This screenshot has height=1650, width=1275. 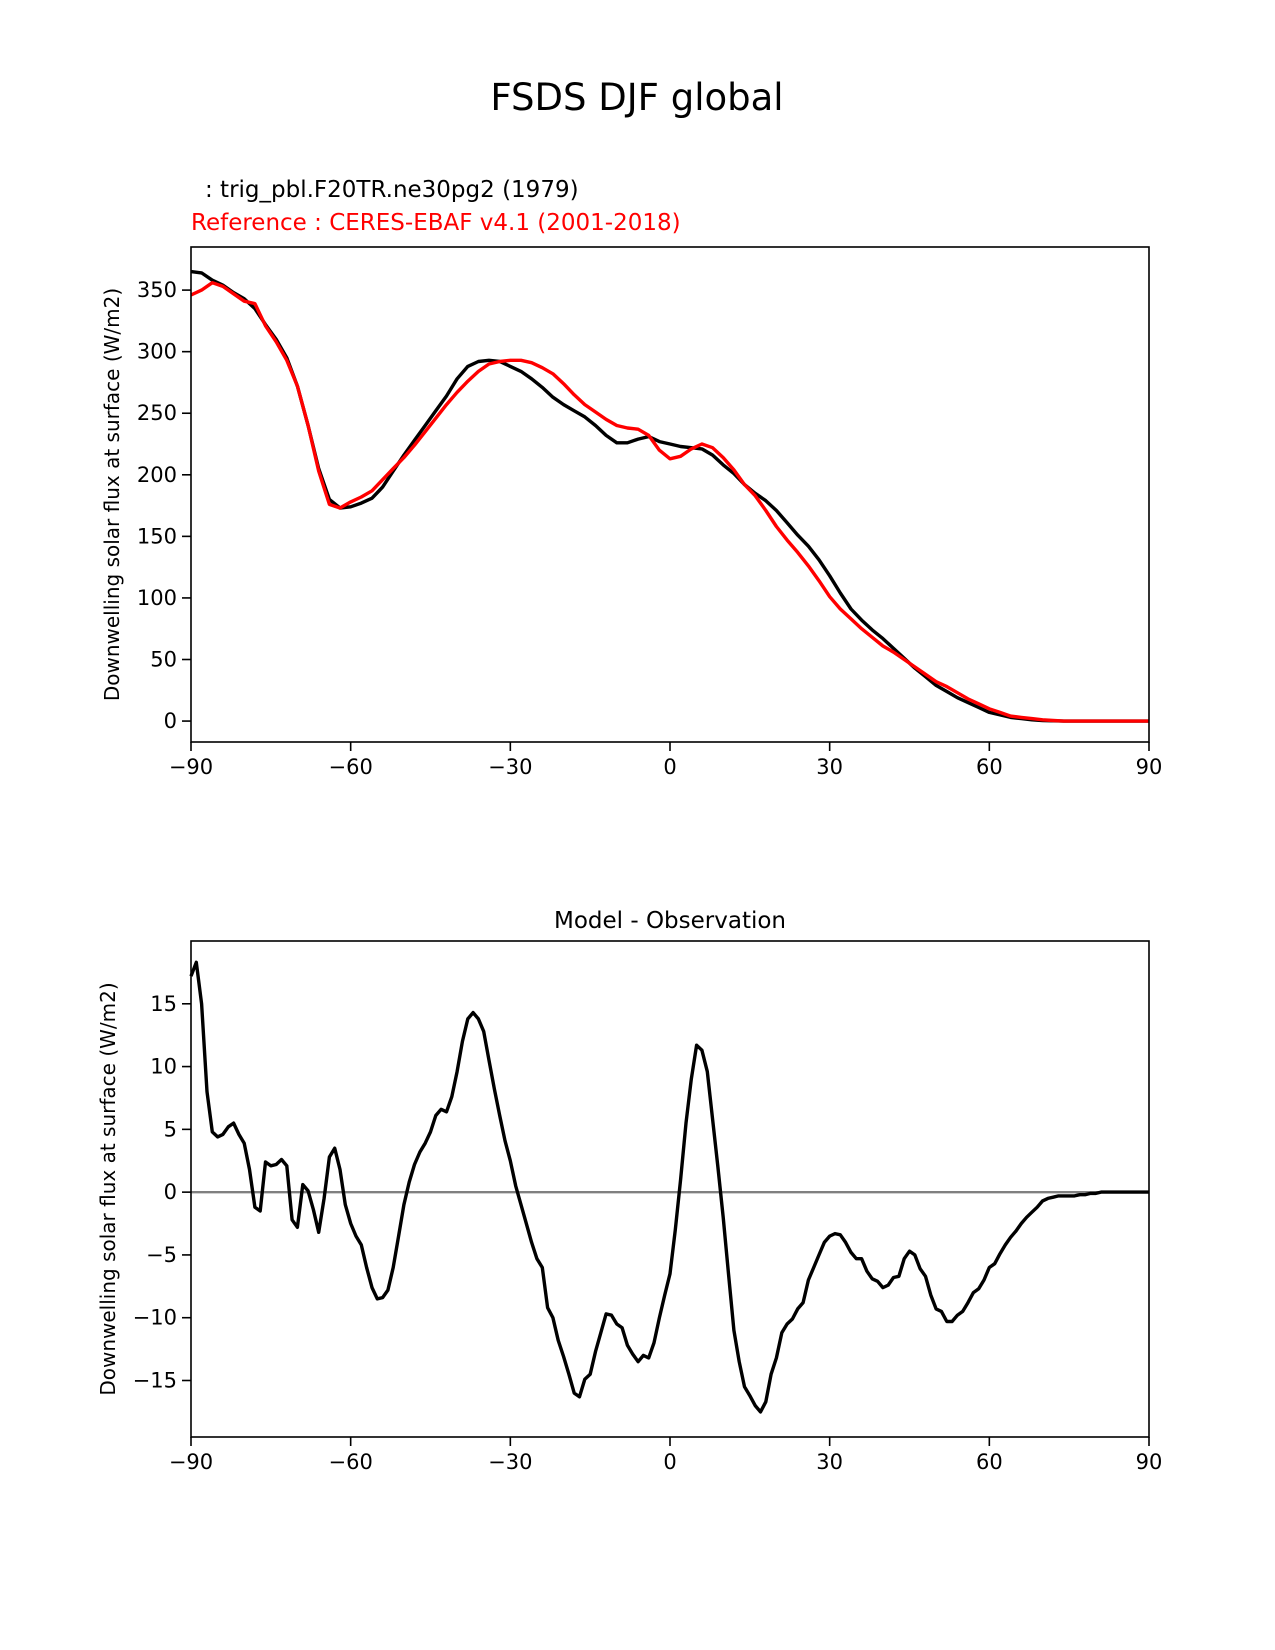 I want to click on y-tick-label: −5, so click(x=161, y=1255).